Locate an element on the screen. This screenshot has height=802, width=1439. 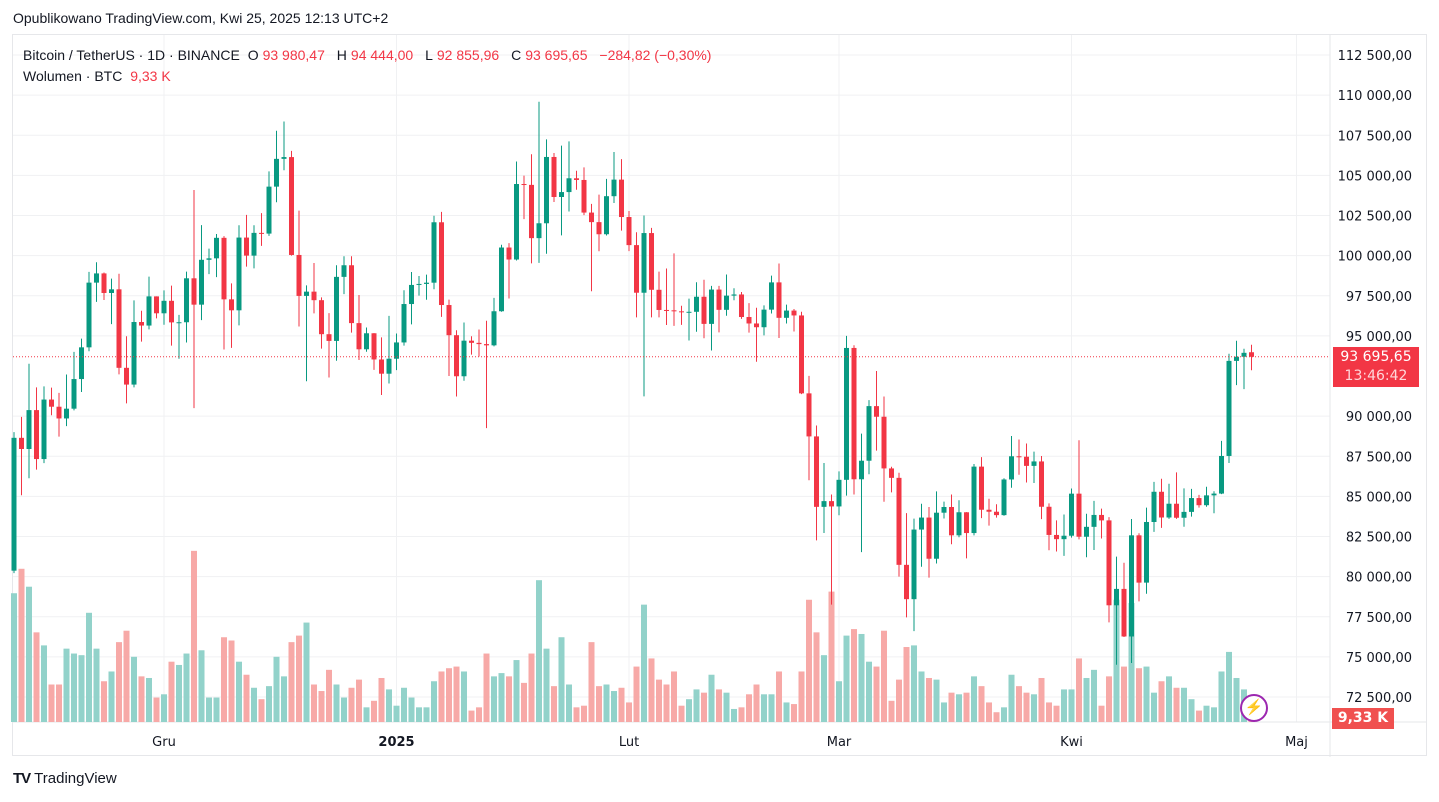
tradingview-logo: TV TradingView is located at coordinates (65, 778).